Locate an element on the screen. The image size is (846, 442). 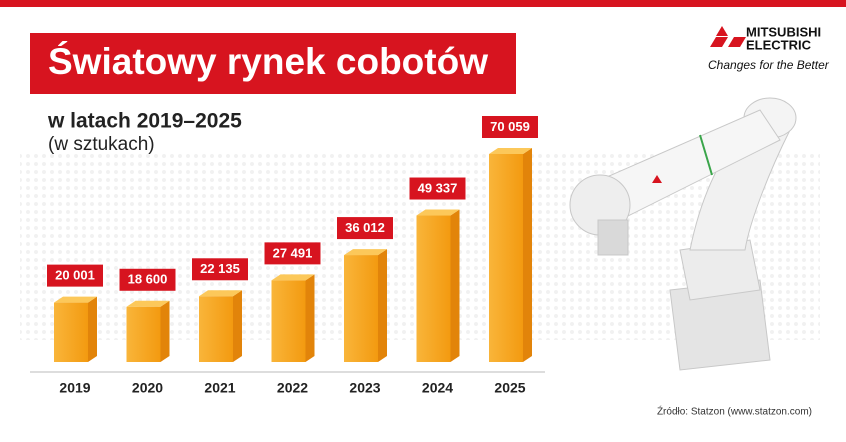
x-tick-label: 2024 is located at coordinates (437, 388).